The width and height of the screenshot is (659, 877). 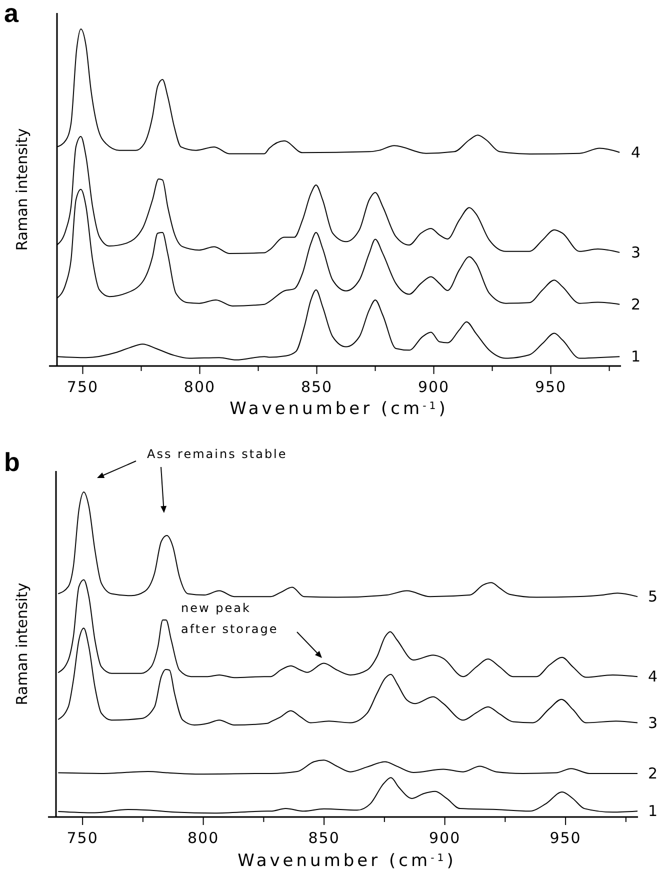 What do you see at coordinates (217, 454) in the screenshot?
I see `text: Ass remains stable` at bounding box center [217, 454].